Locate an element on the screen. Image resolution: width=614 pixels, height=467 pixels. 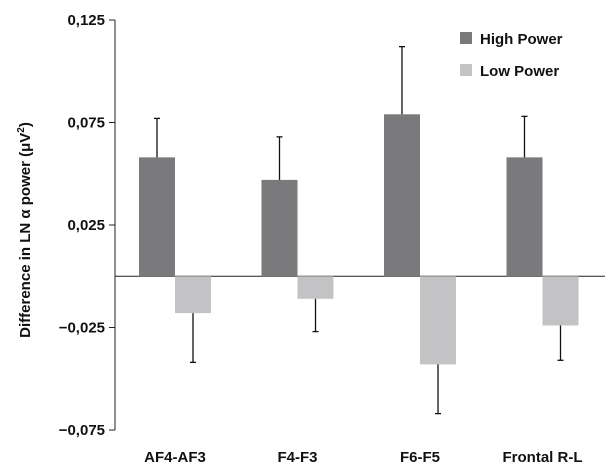
legend-label: Low Power is located at coordinates (519, 71).